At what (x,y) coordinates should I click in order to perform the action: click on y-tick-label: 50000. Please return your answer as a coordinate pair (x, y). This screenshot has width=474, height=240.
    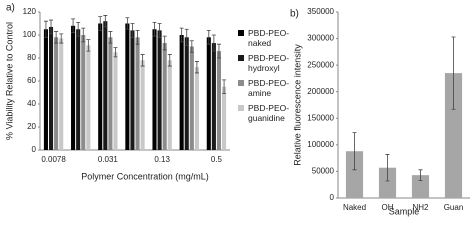
    Looking at the image, I should click on (323, 171).